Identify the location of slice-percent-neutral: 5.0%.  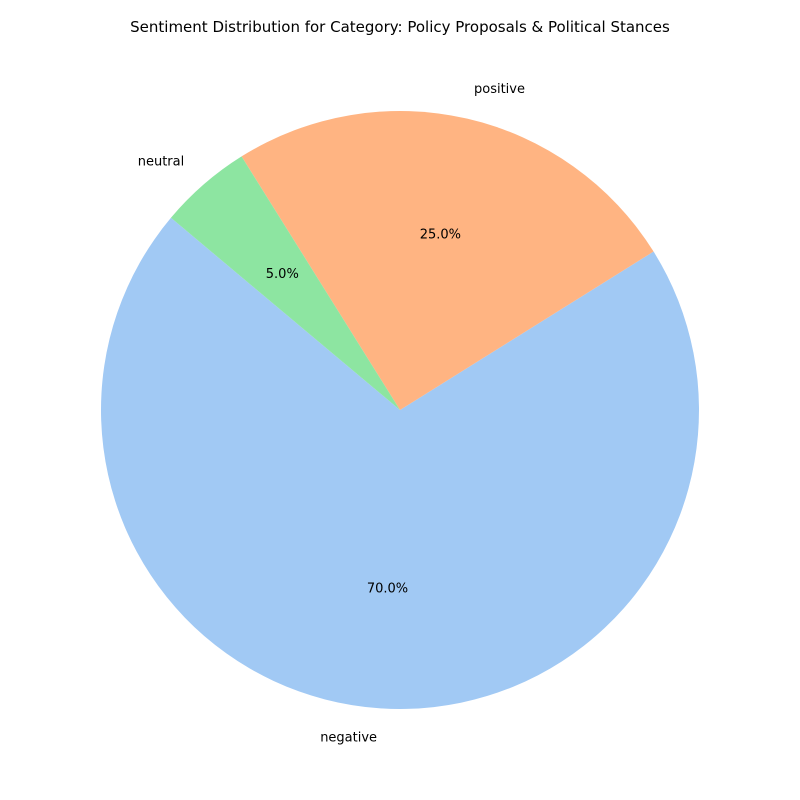
(282, 274).